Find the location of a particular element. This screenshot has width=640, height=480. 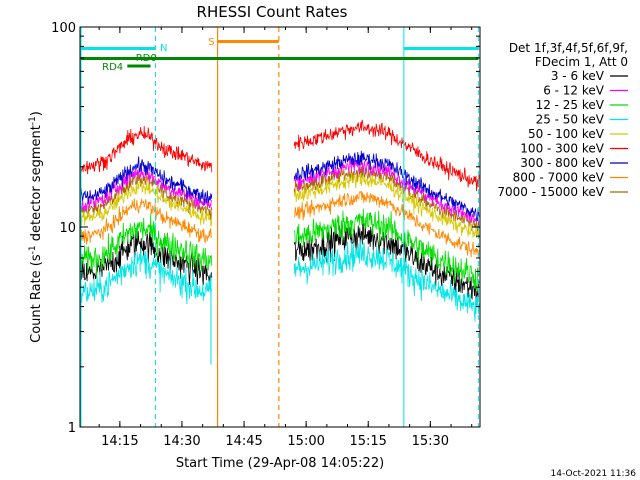

legend-header-line-1: Det 1f,3f,4f,5f,6f,9f, is located at coordinates (568, 48).